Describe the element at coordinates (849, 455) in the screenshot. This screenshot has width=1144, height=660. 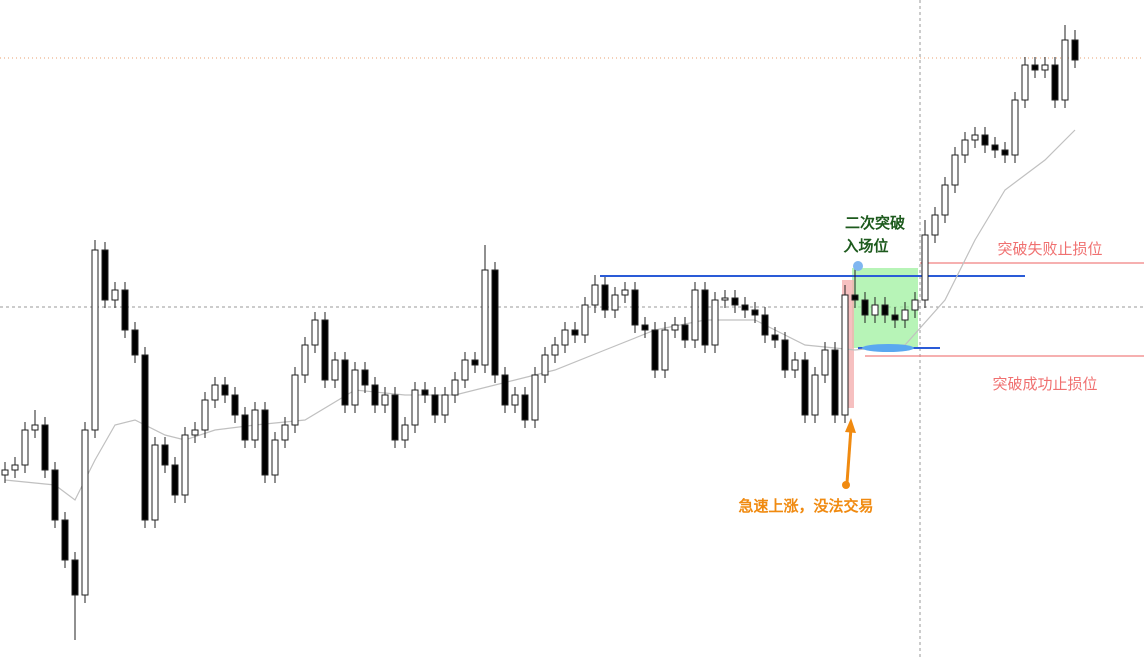
I see `arrow-shaft` at that location.